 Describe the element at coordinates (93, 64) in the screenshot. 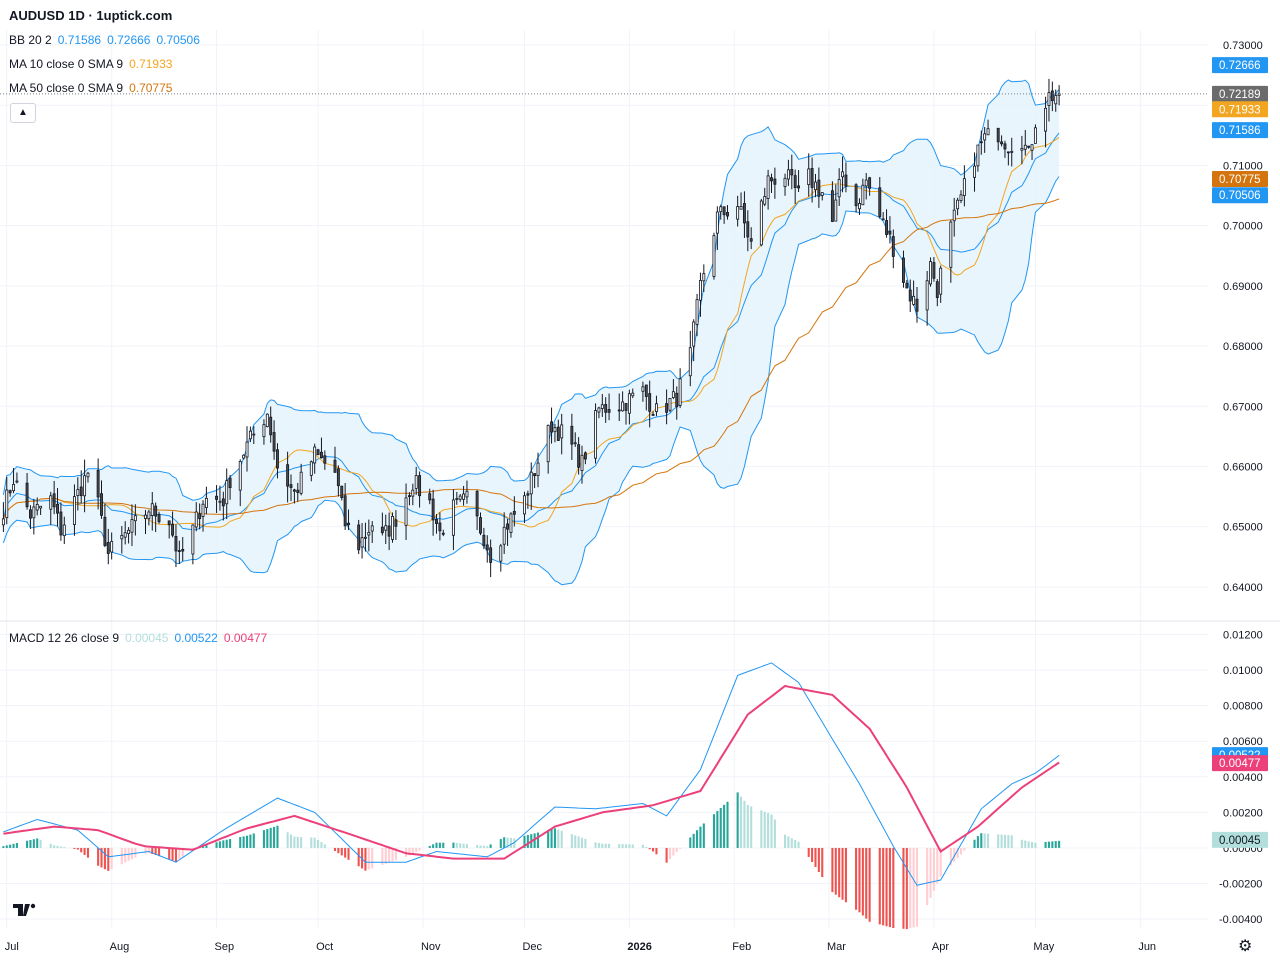

I see `ma10-legend: MA 10 close 0 SMA 9 0.71933` at that location.